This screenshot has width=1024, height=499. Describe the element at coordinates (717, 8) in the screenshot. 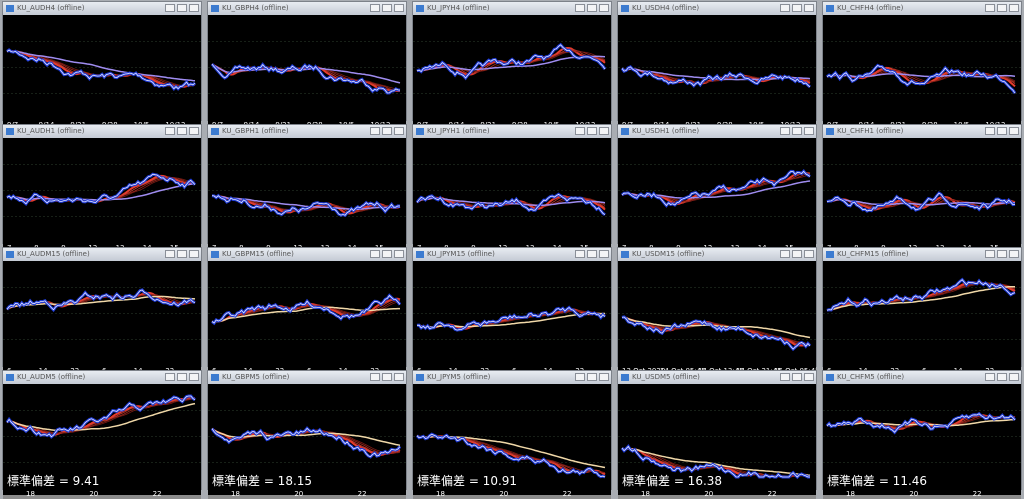

I see `title-bar: KU_USDH4 (offline)` at that location.